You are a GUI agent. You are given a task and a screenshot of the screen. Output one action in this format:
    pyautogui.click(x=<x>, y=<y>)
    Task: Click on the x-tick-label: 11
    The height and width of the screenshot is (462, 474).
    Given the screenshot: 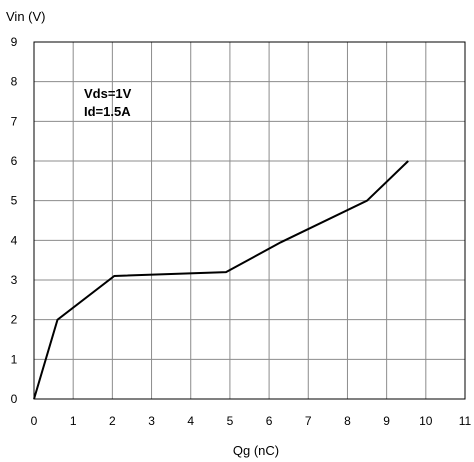 What is the action you would take?
    pyautogui.click(x=465, y=421)
    